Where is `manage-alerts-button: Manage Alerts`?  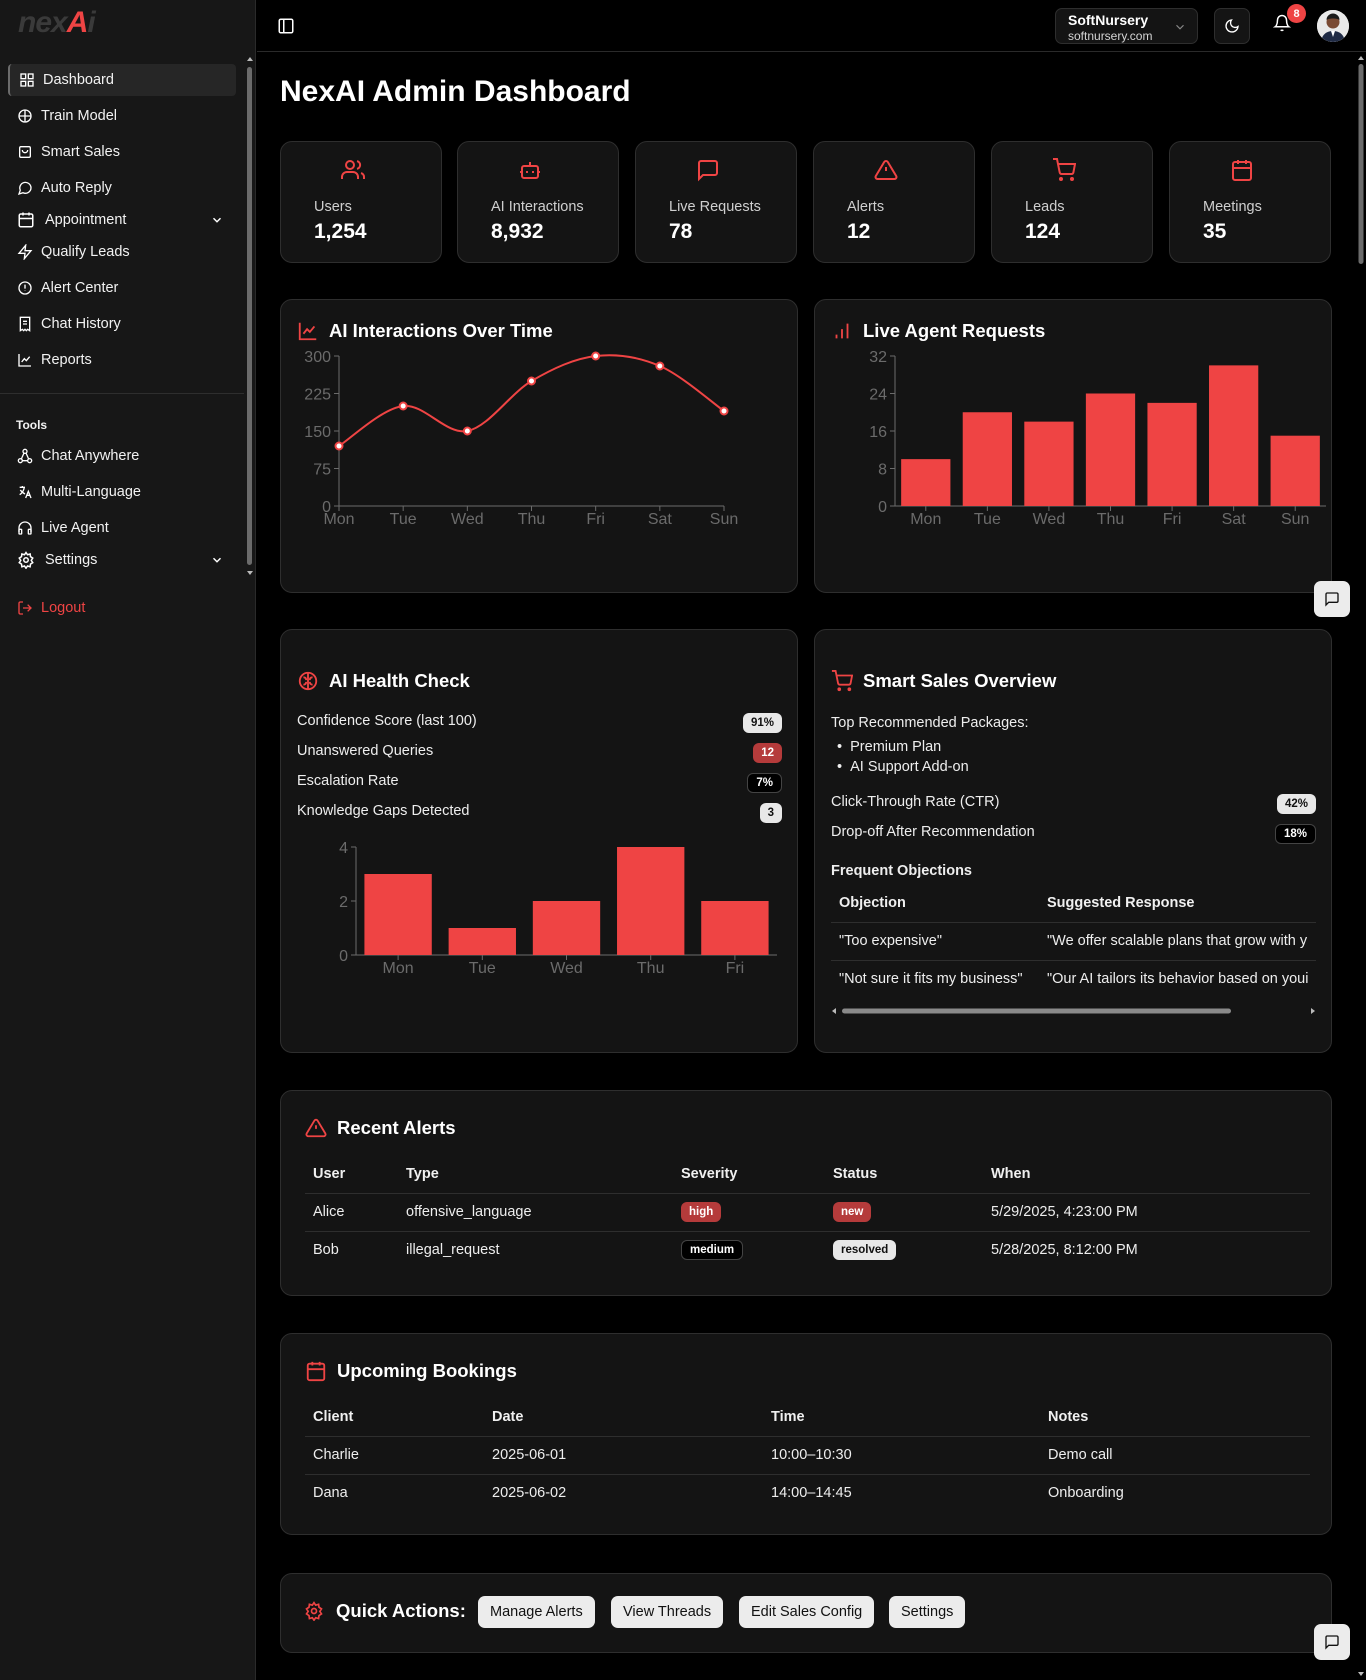 manage-alerts-button: Manage Alerts is located at coordinates (536, 1612).